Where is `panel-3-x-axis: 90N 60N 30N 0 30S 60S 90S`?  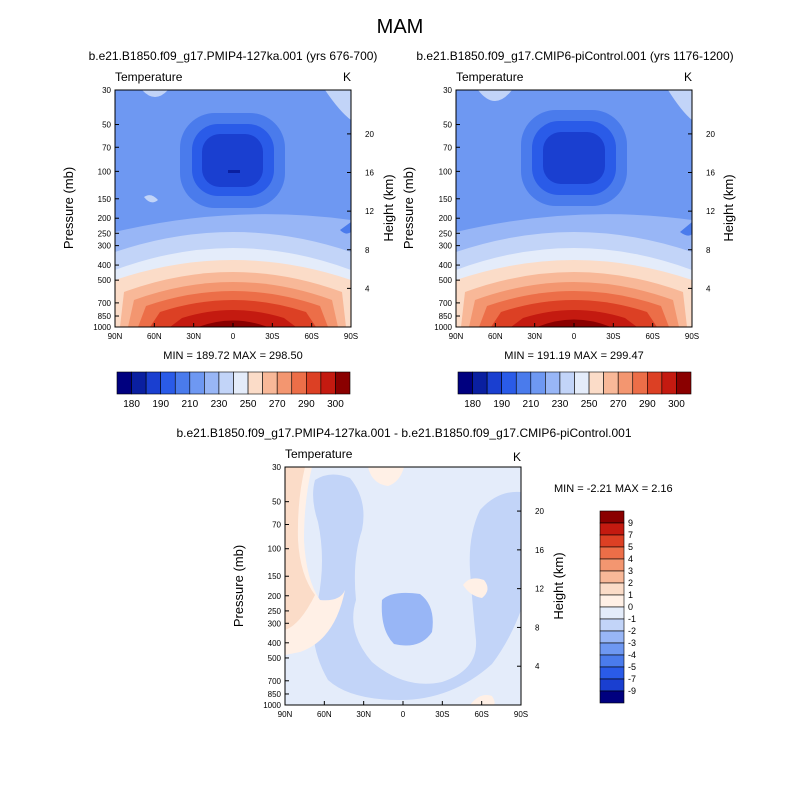 panel-3-x-axis: 90N 60N 30N 0 30S 60S 90S is located at coordinates (403, 710).